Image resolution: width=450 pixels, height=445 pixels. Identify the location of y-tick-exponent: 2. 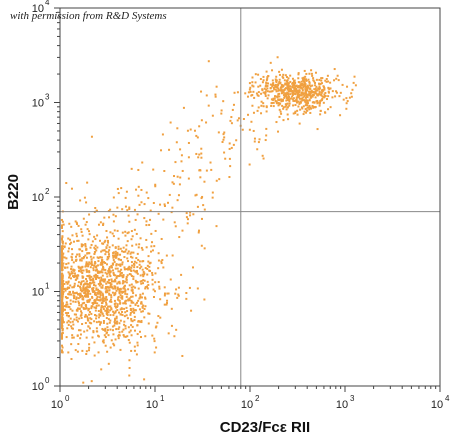
(47, 191).